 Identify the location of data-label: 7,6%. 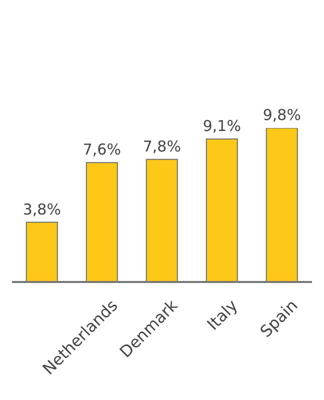
(101, 149).